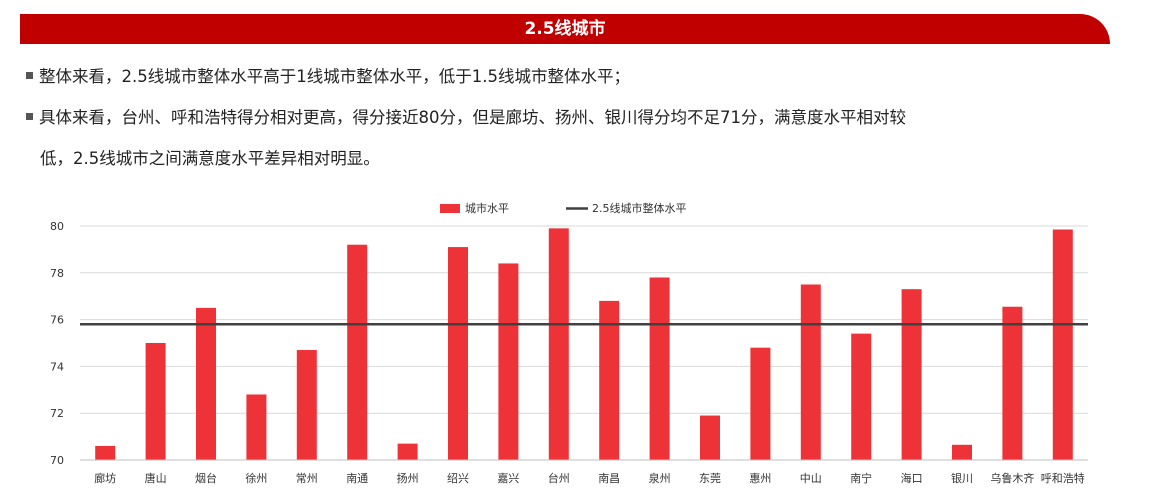 The width and height of the screenshot is (1163, 497). What do you see at coordinates (563, 208) in the screenshot?
I see `legend: 城市水平 2.5线城市整体水平` at bounding box center [563, 208].